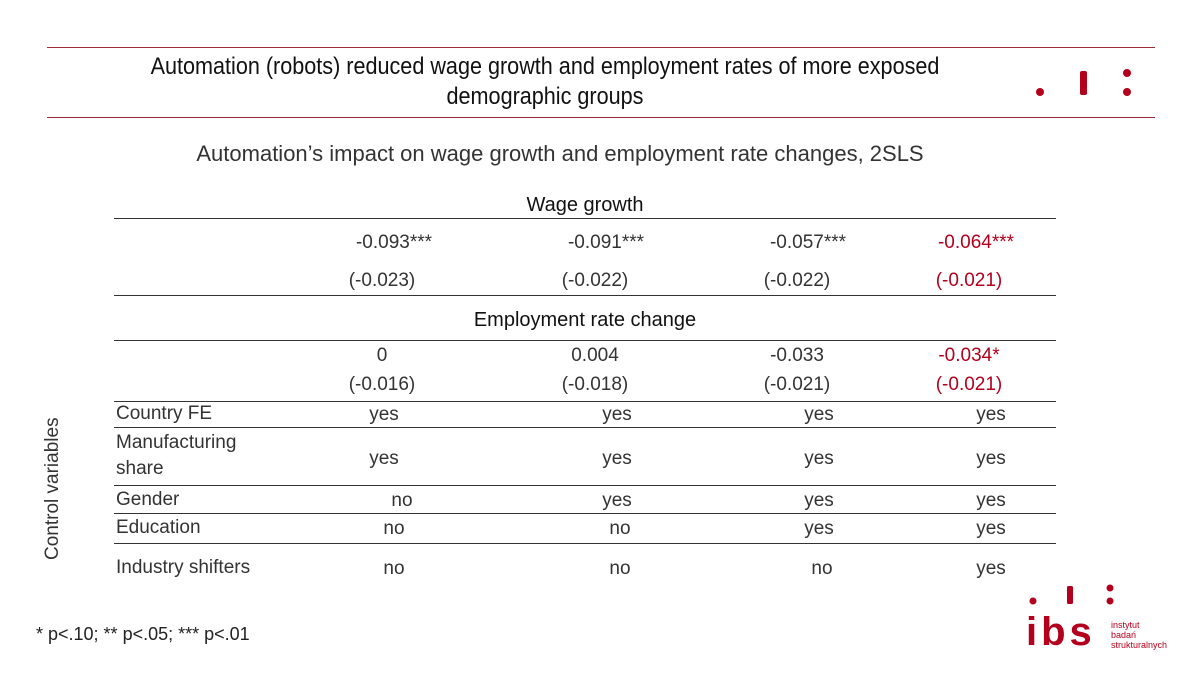 The height and width of the screenshot is (674, 1200). Describe the element at coordinates (617, 414) in the screenshot. I see `country-fe-val-2: yes` at that location.